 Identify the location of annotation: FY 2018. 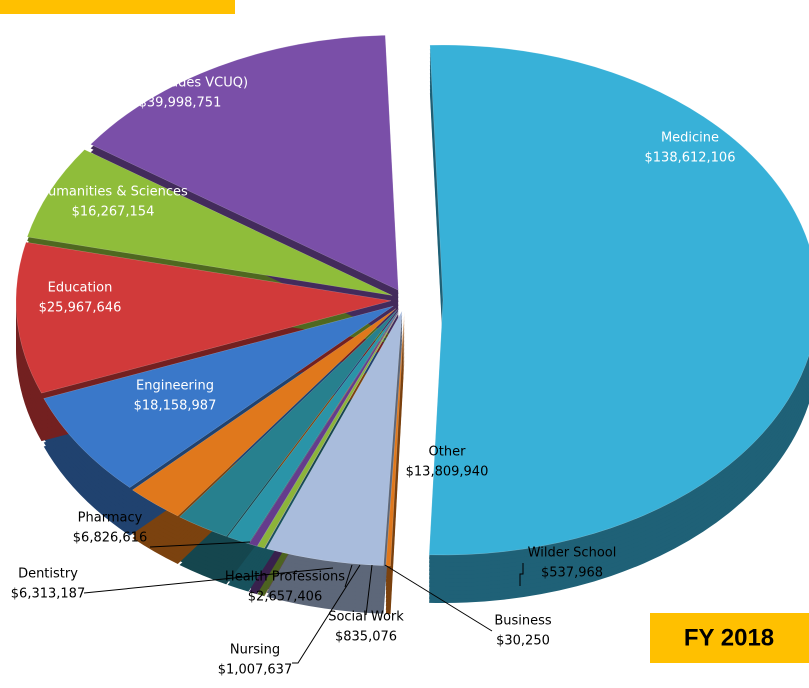
(729, 637).